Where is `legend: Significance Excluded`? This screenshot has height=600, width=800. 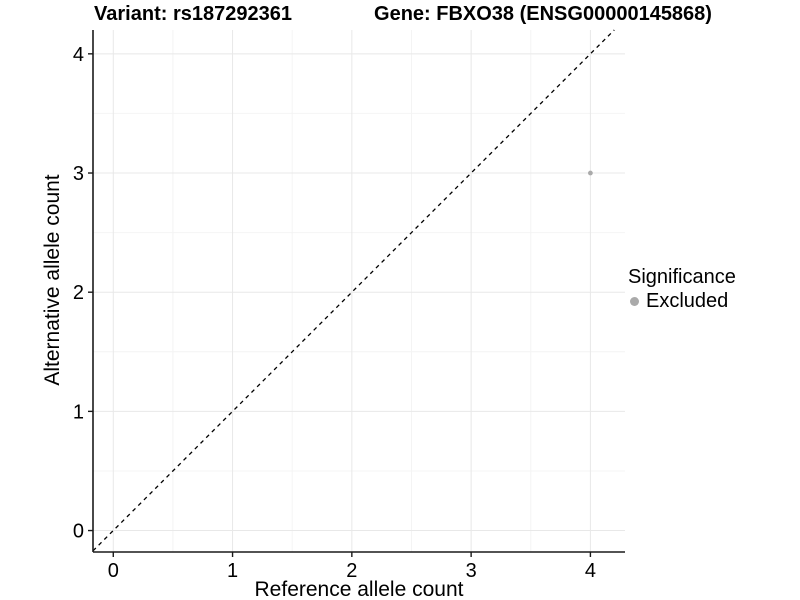 legend: Significance Excluded is located at coordinates (682, 289).